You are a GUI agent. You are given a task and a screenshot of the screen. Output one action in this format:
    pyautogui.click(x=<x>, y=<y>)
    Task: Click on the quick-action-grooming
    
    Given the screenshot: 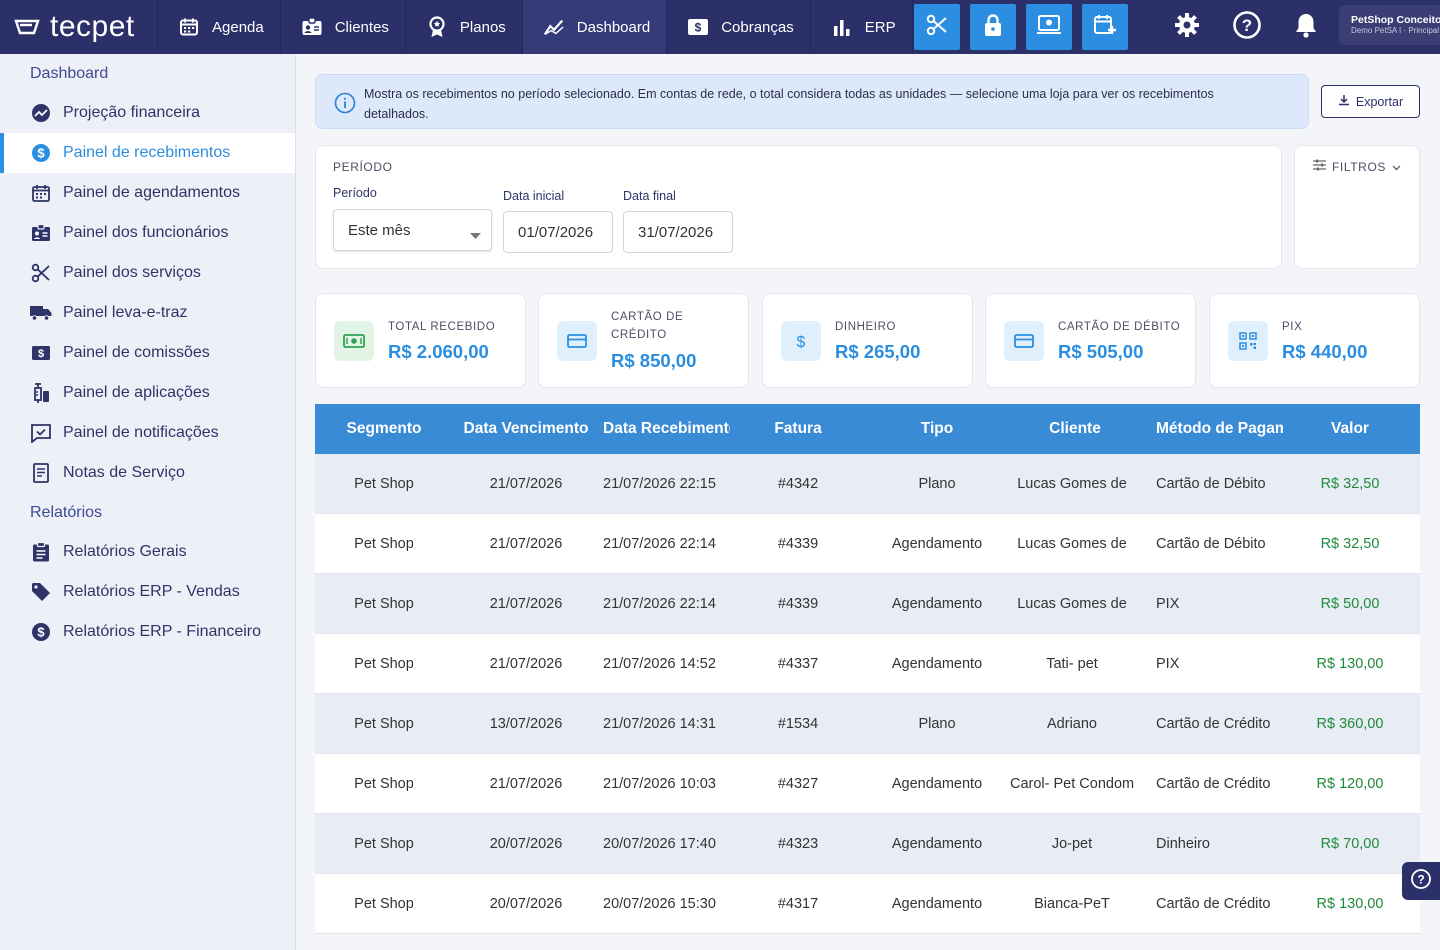 What is the action you would take?
    pyautogui.click(x=937, y=27)
    